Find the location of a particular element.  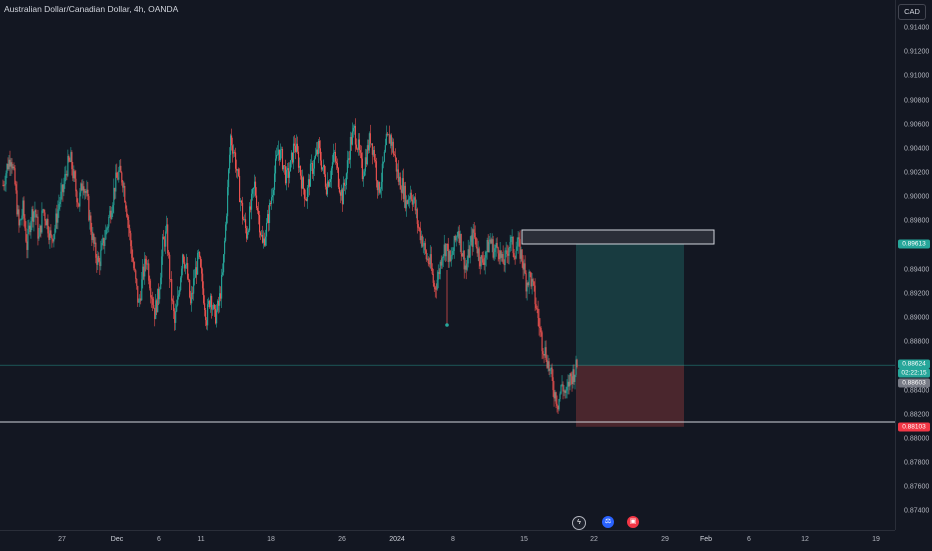

time-axis: 27 Dec 6 11 18 26 2024 8 15 22 29 Feb 6 12 19 is located at coordinates (447, 540).